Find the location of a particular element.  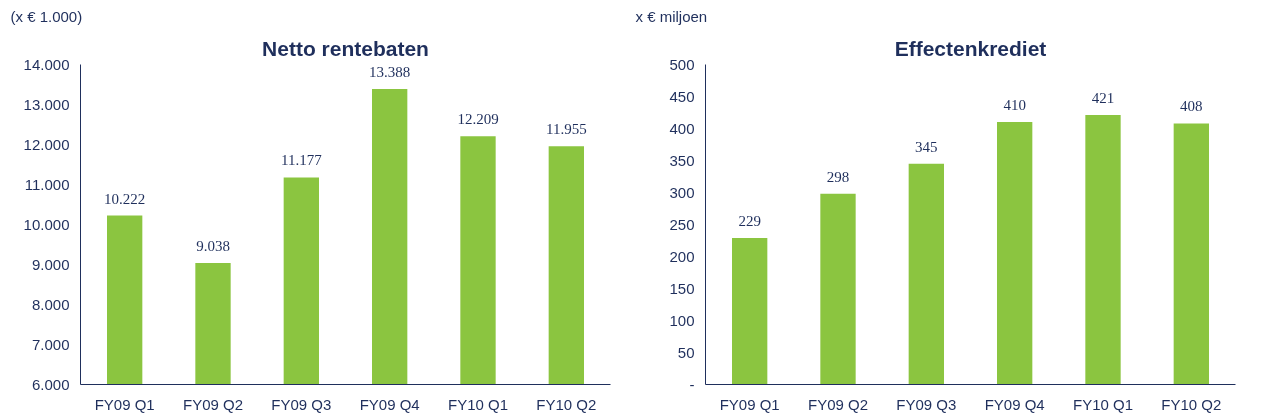

data-label: 298 is located at coordinates (838, 176).